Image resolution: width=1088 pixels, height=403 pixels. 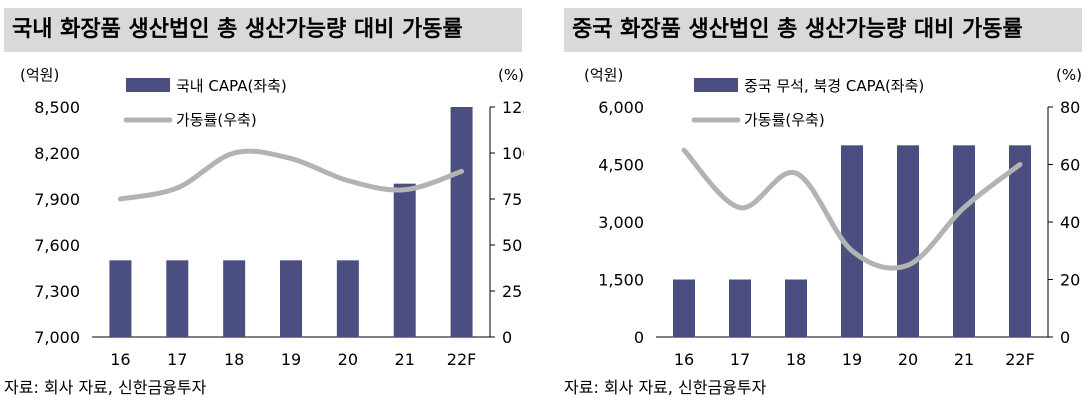 What do you see at coordinates (512, 291) in the screenshot?
I see `y-right-tick-label: 25` at bounding box center [512, 291].